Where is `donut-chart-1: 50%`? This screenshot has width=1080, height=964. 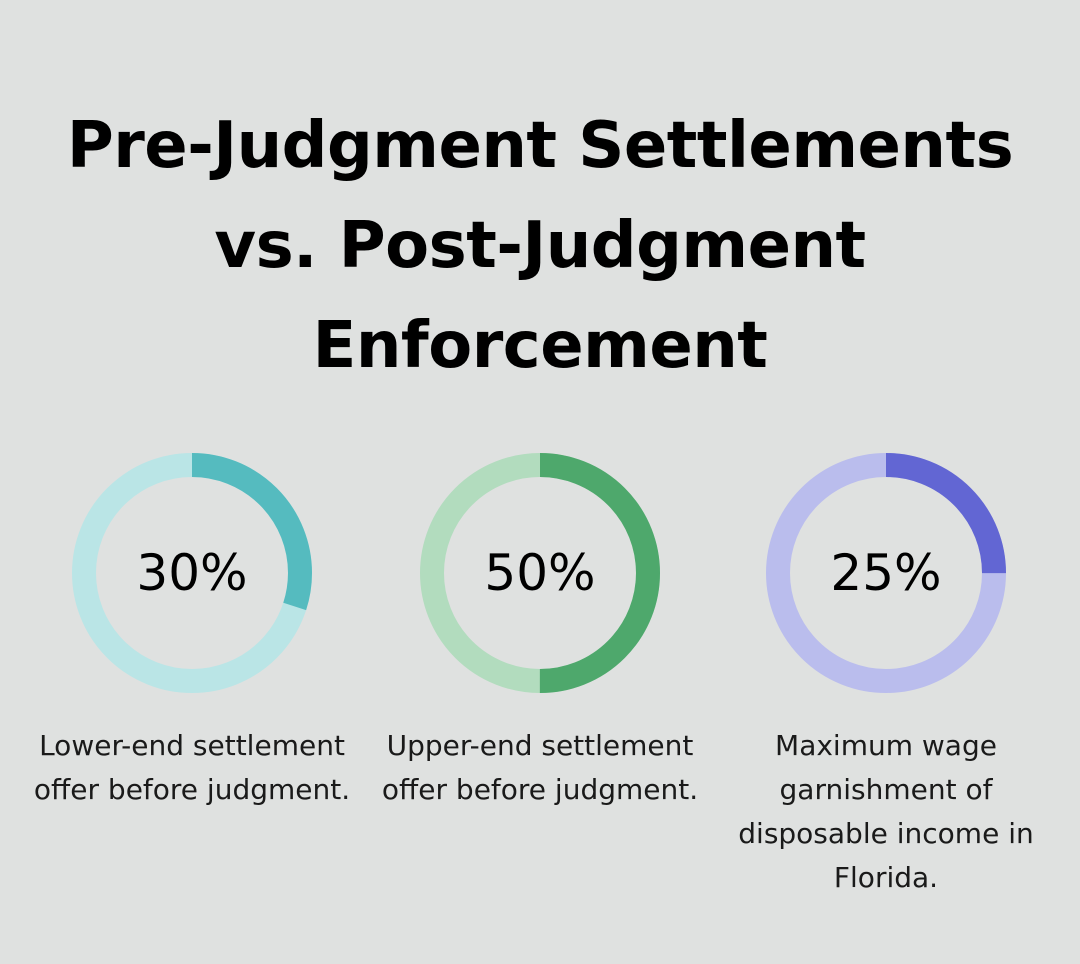 donut-chart-1: 50% is located at coordinates (540, 573).